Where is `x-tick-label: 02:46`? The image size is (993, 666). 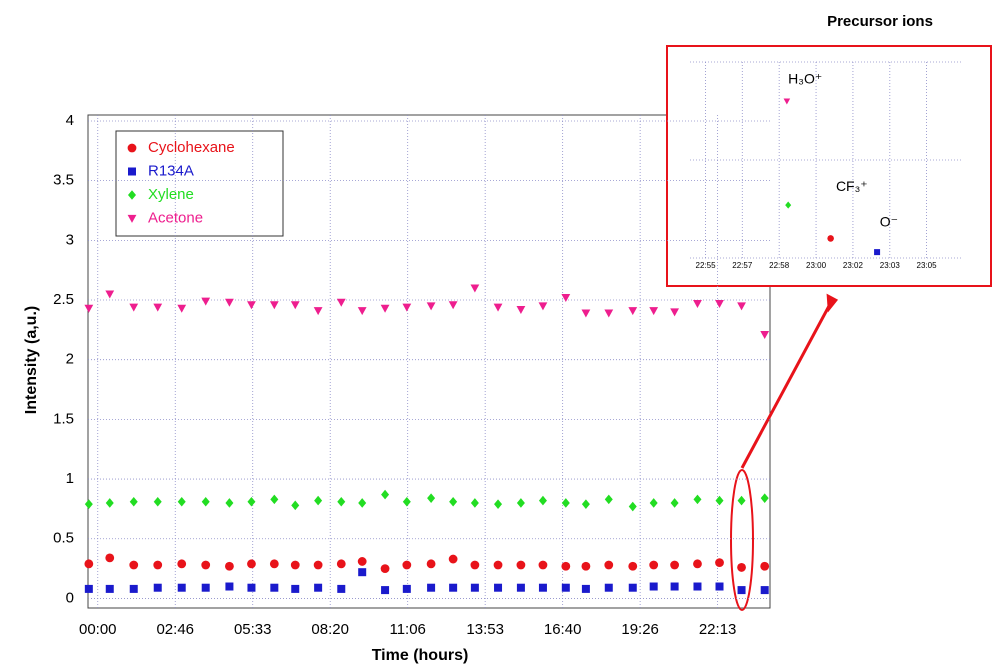 x-tick-label: 02:46 is located at coordinates (175, 629).